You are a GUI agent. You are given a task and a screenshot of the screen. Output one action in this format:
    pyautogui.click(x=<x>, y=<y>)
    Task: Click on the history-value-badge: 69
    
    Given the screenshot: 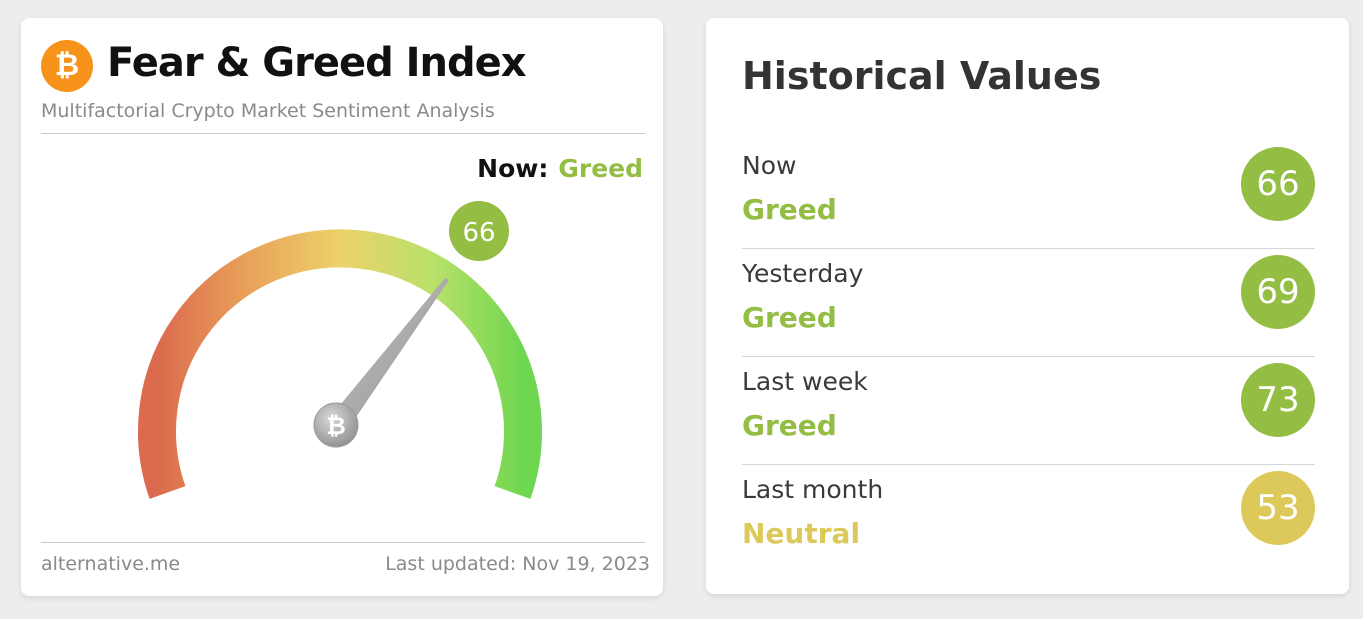 What is the action you would take?
    pyautogui.click(x=1278, y=292)
    